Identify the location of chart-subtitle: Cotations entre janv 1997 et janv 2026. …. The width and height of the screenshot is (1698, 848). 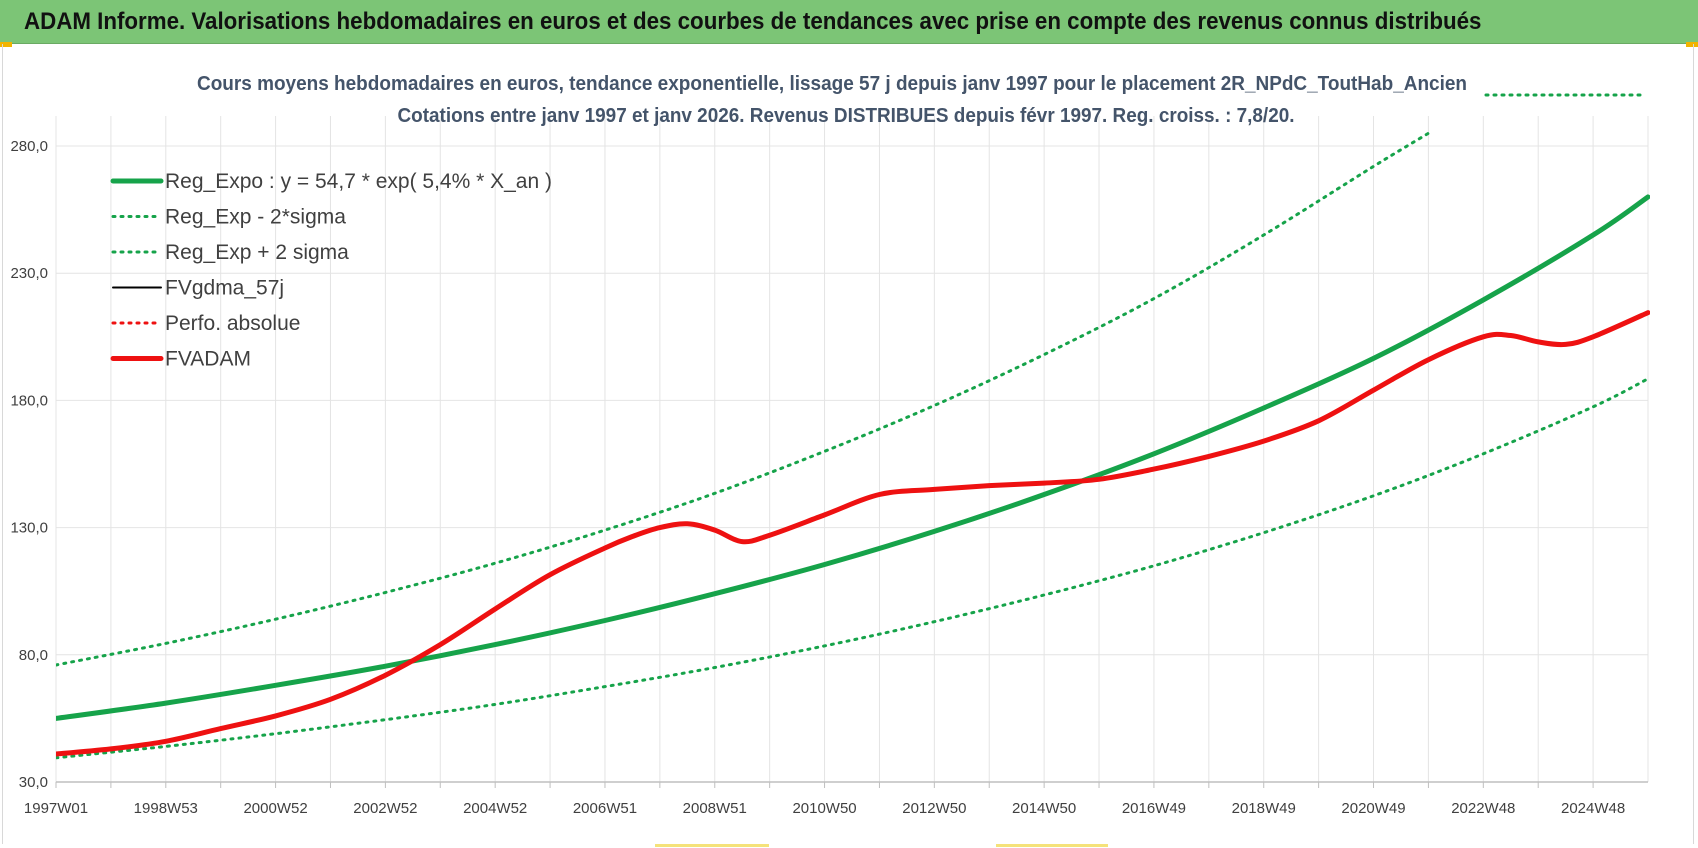
(846, 116).